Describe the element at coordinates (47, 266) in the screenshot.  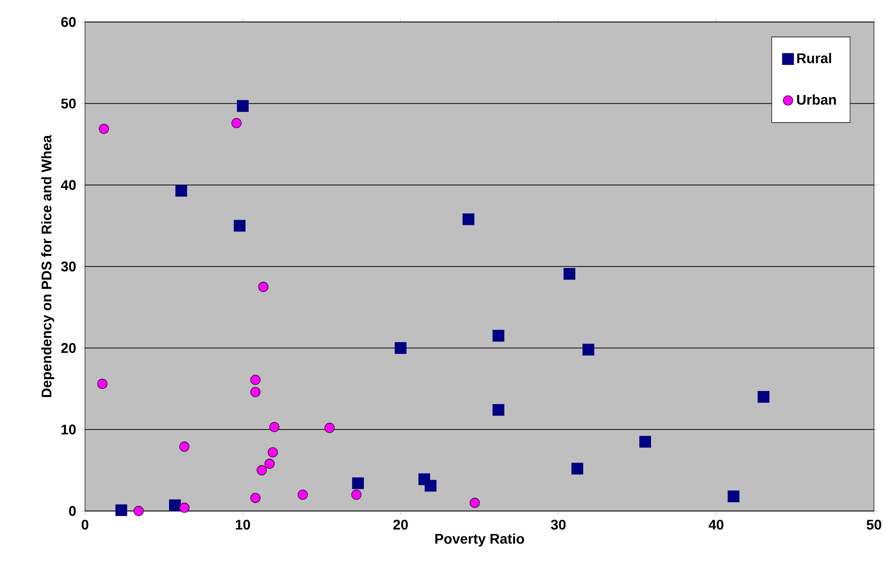
I see `y-axis-title: Dependency on PDS for Rice and Whea` at that location.